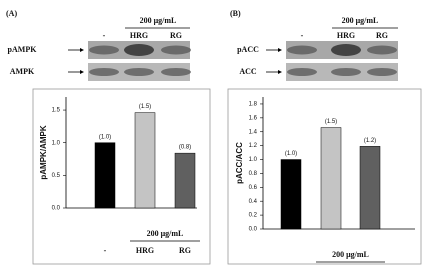 The width and height of the screenshot is (436, 267). What do you see at coordinates (185, 148) in the screenshot?
I see `value-label: (0.8)` at bounding box center [185, 148].